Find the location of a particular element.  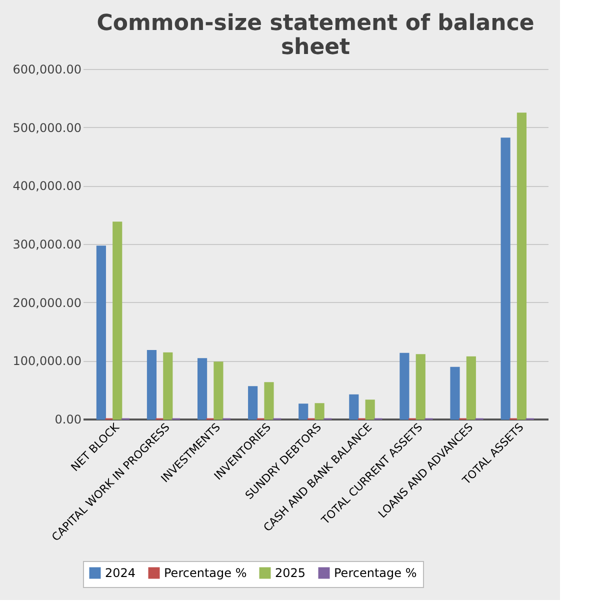

y-tick-label: 300,000.00 is located at coordinates (47, 245).